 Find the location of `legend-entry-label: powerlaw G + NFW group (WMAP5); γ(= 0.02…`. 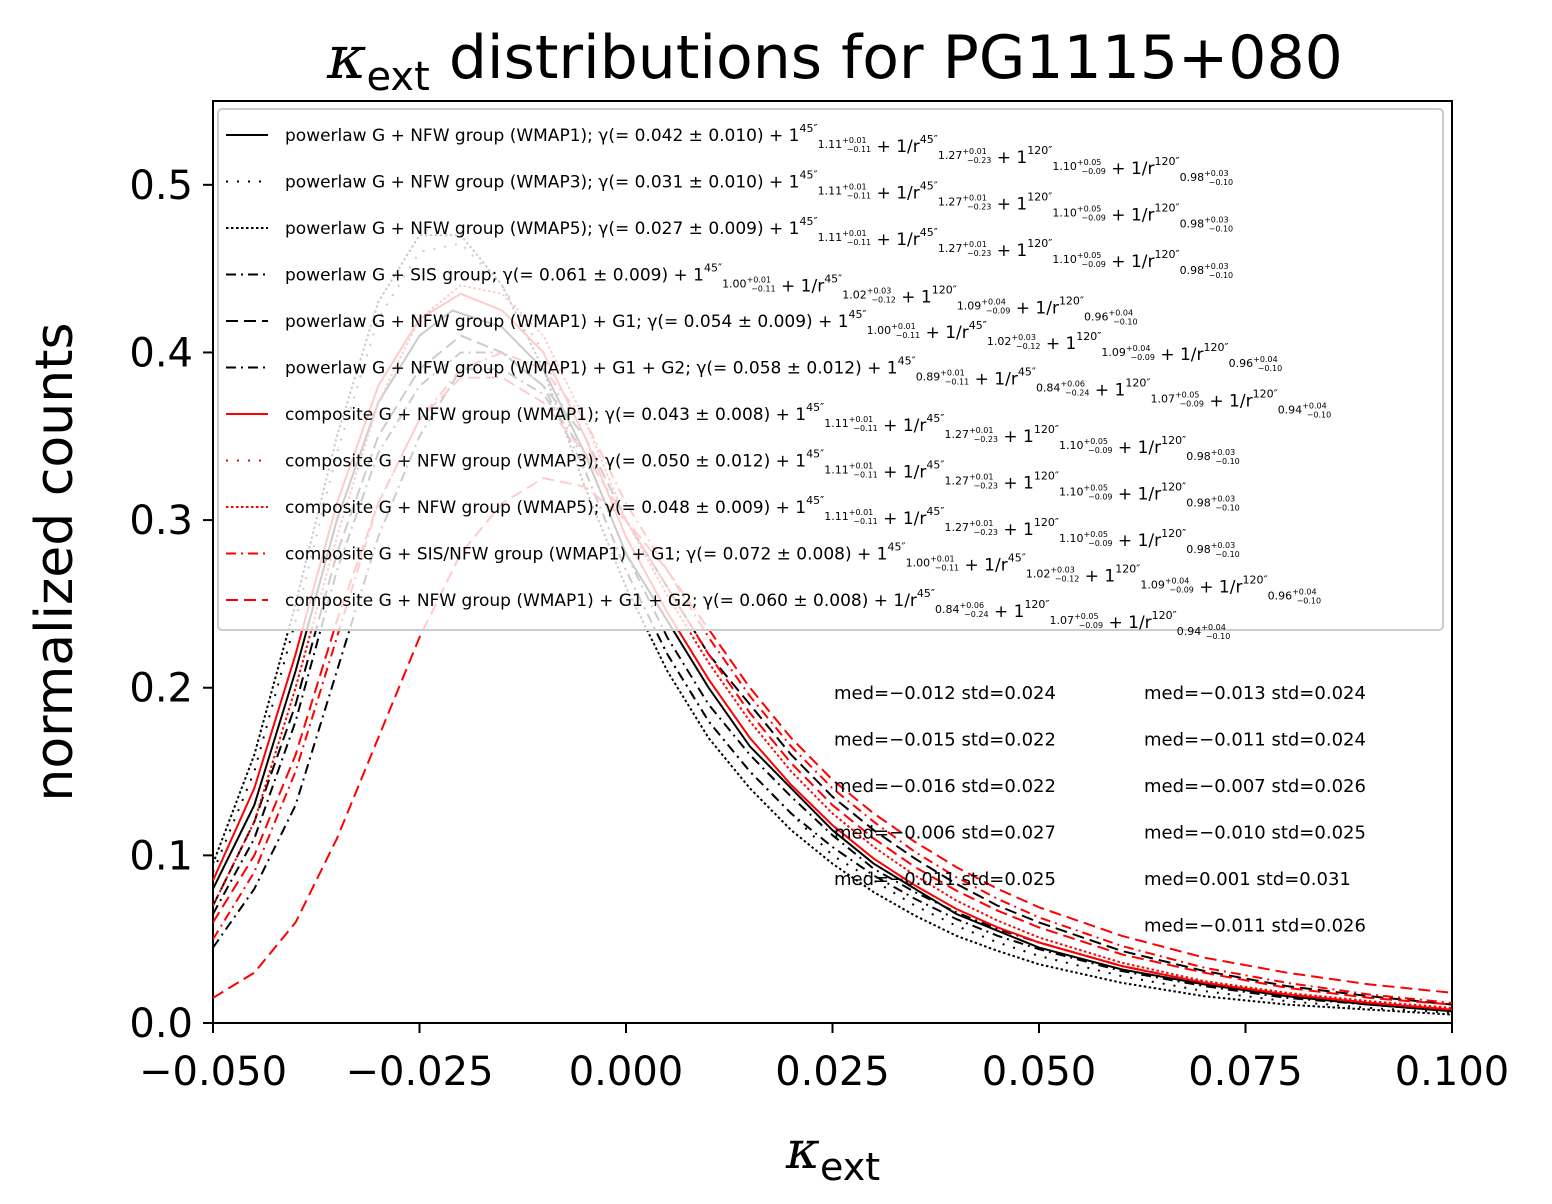

legend-entry-label: powerlaw G + NFW group (WMAP5); γ(= 0.02… is located at coordinates (759, 247).